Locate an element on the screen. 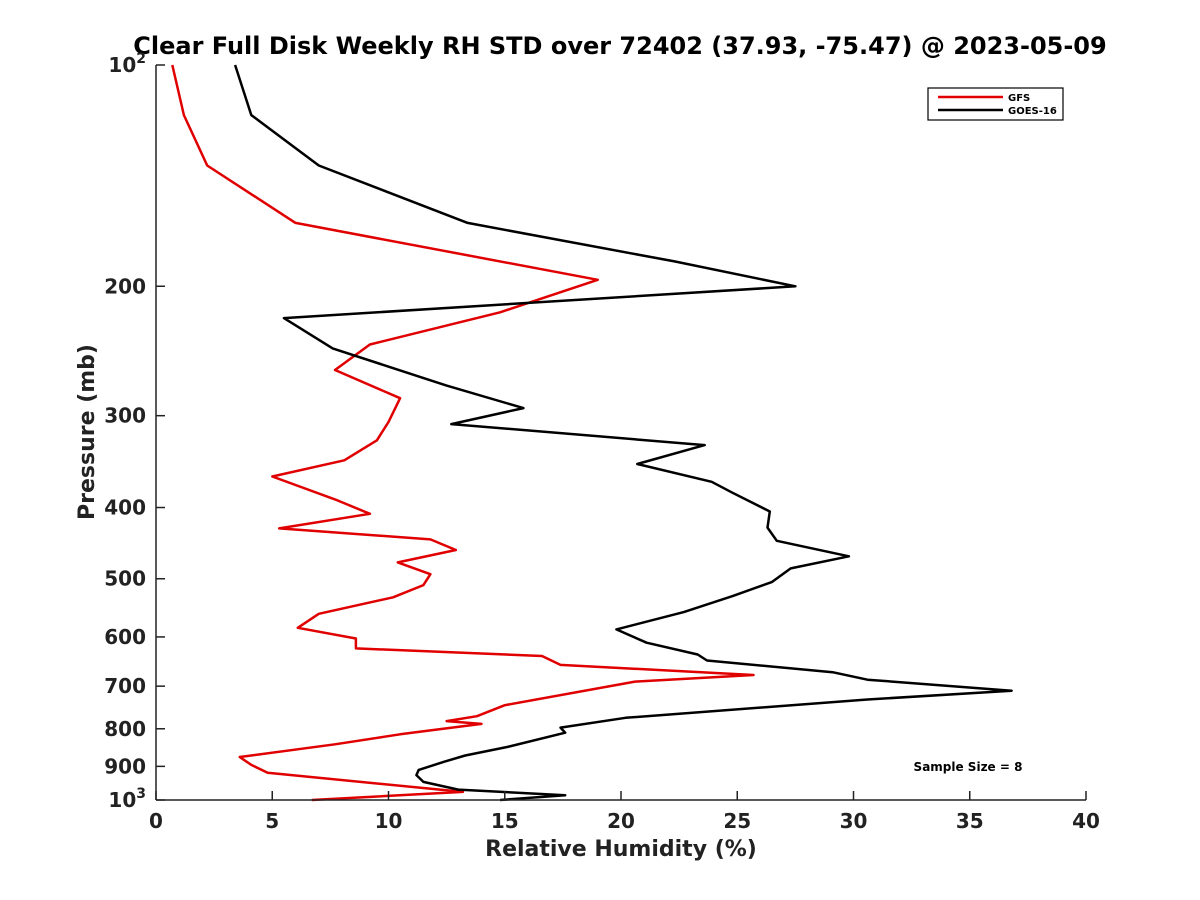 Image resolution: width=1200 pixels, height=900 pixels. x-tick-label: 15 is located at coordinates (505, 821).